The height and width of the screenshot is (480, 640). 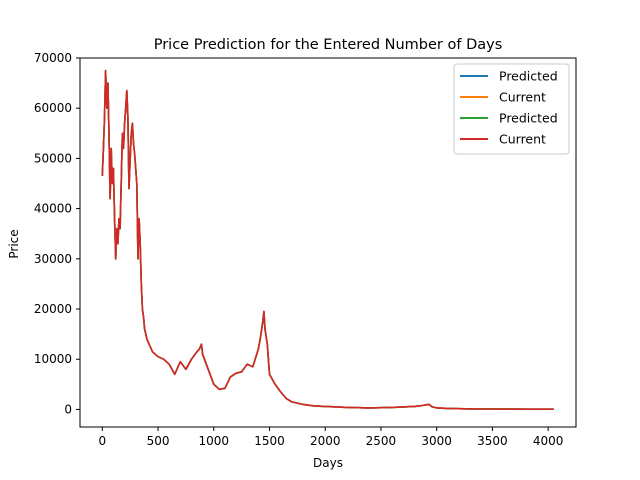 What do you see at coordinates (269, 441) in the screenshot?
I see `x-tick-label: 1500` at bounding box center [269, 441].